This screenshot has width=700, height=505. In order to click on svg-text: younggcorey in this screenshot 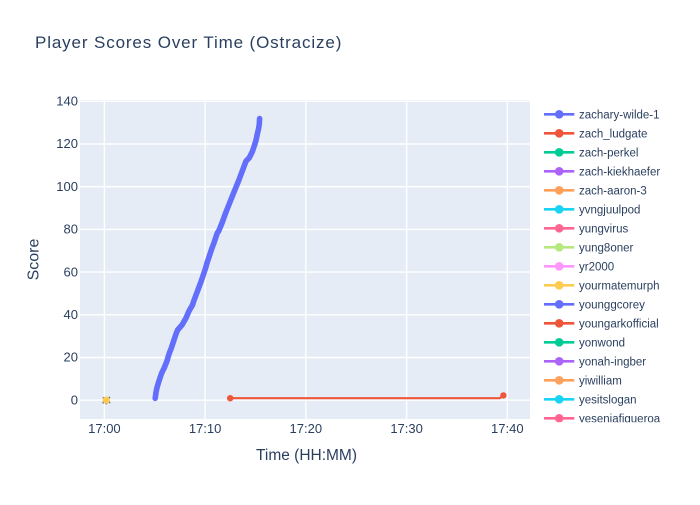, I will do `click(612, 306)`.